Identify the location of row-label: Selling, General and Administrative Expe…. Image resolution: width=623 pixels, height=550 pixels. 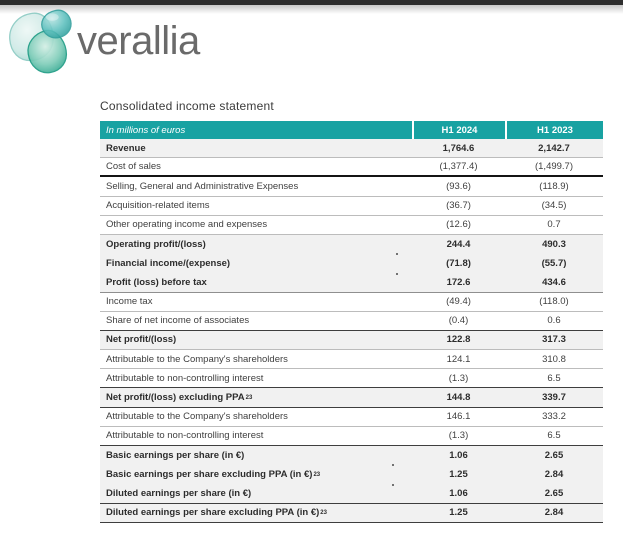
(202, 186).